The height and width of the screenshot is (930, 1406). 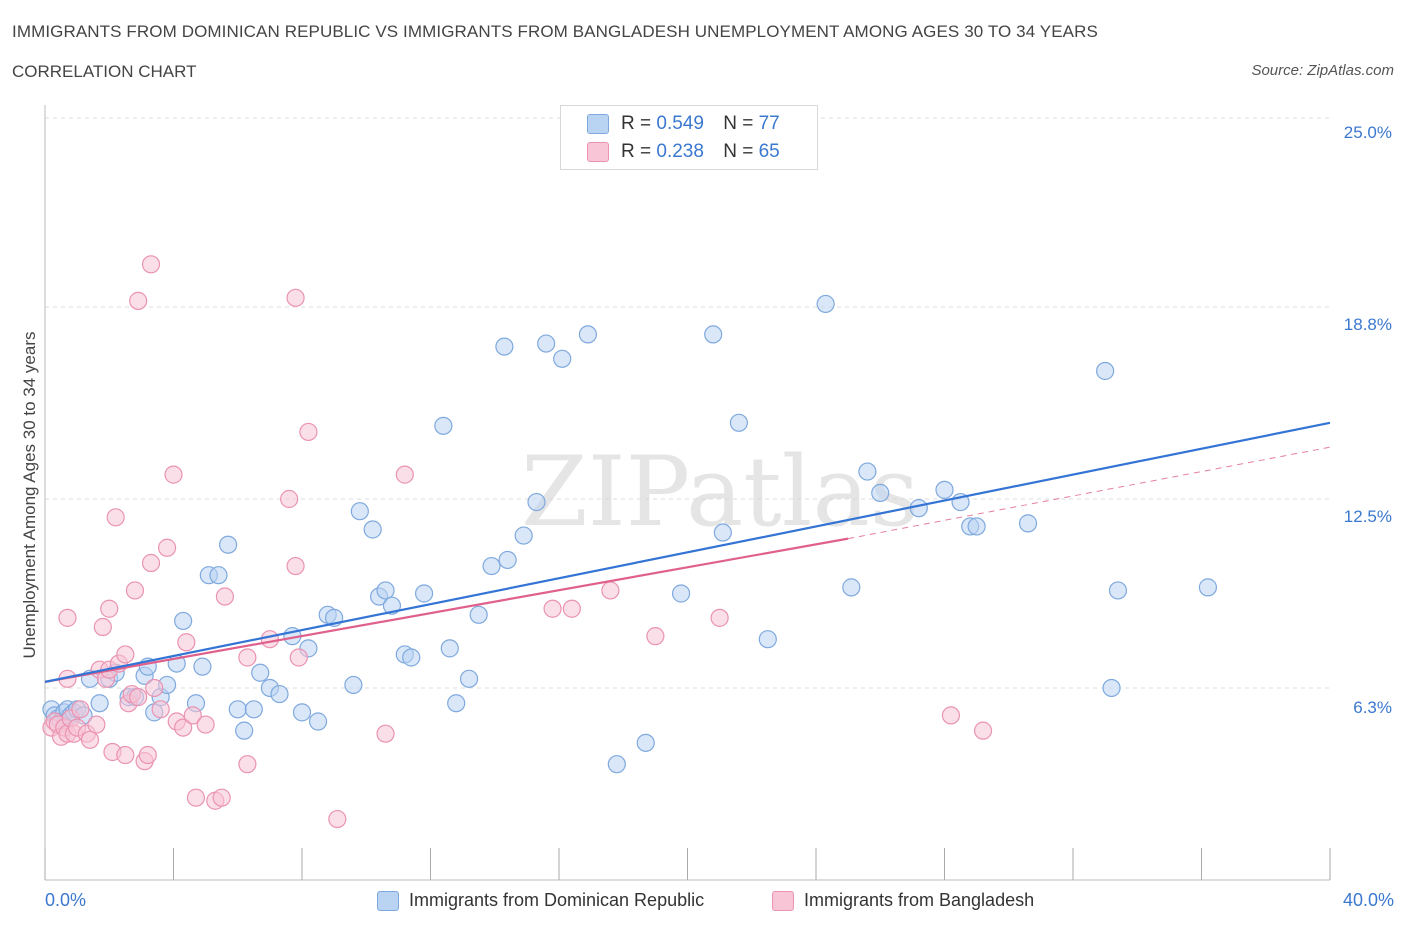 What do you see at coordinates (446, 610) in the screenshot?
I see `trend-line-bangladesh` at bounding box center [446, 610].